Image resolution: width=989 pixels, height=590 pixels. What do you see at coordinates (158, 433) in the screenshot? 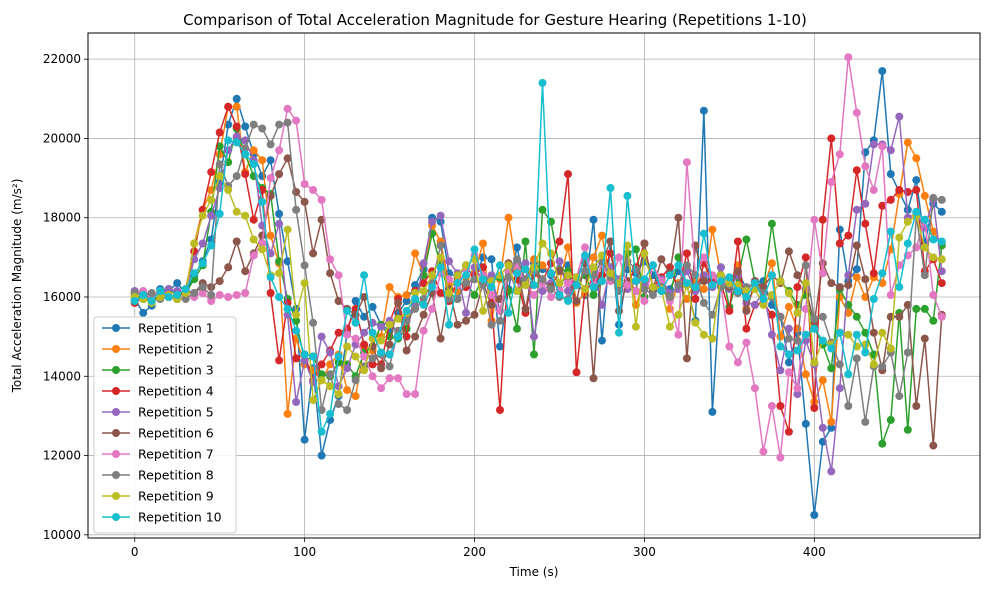
I see `legend-item: Repetition 6` at bounding box center [158, 433].